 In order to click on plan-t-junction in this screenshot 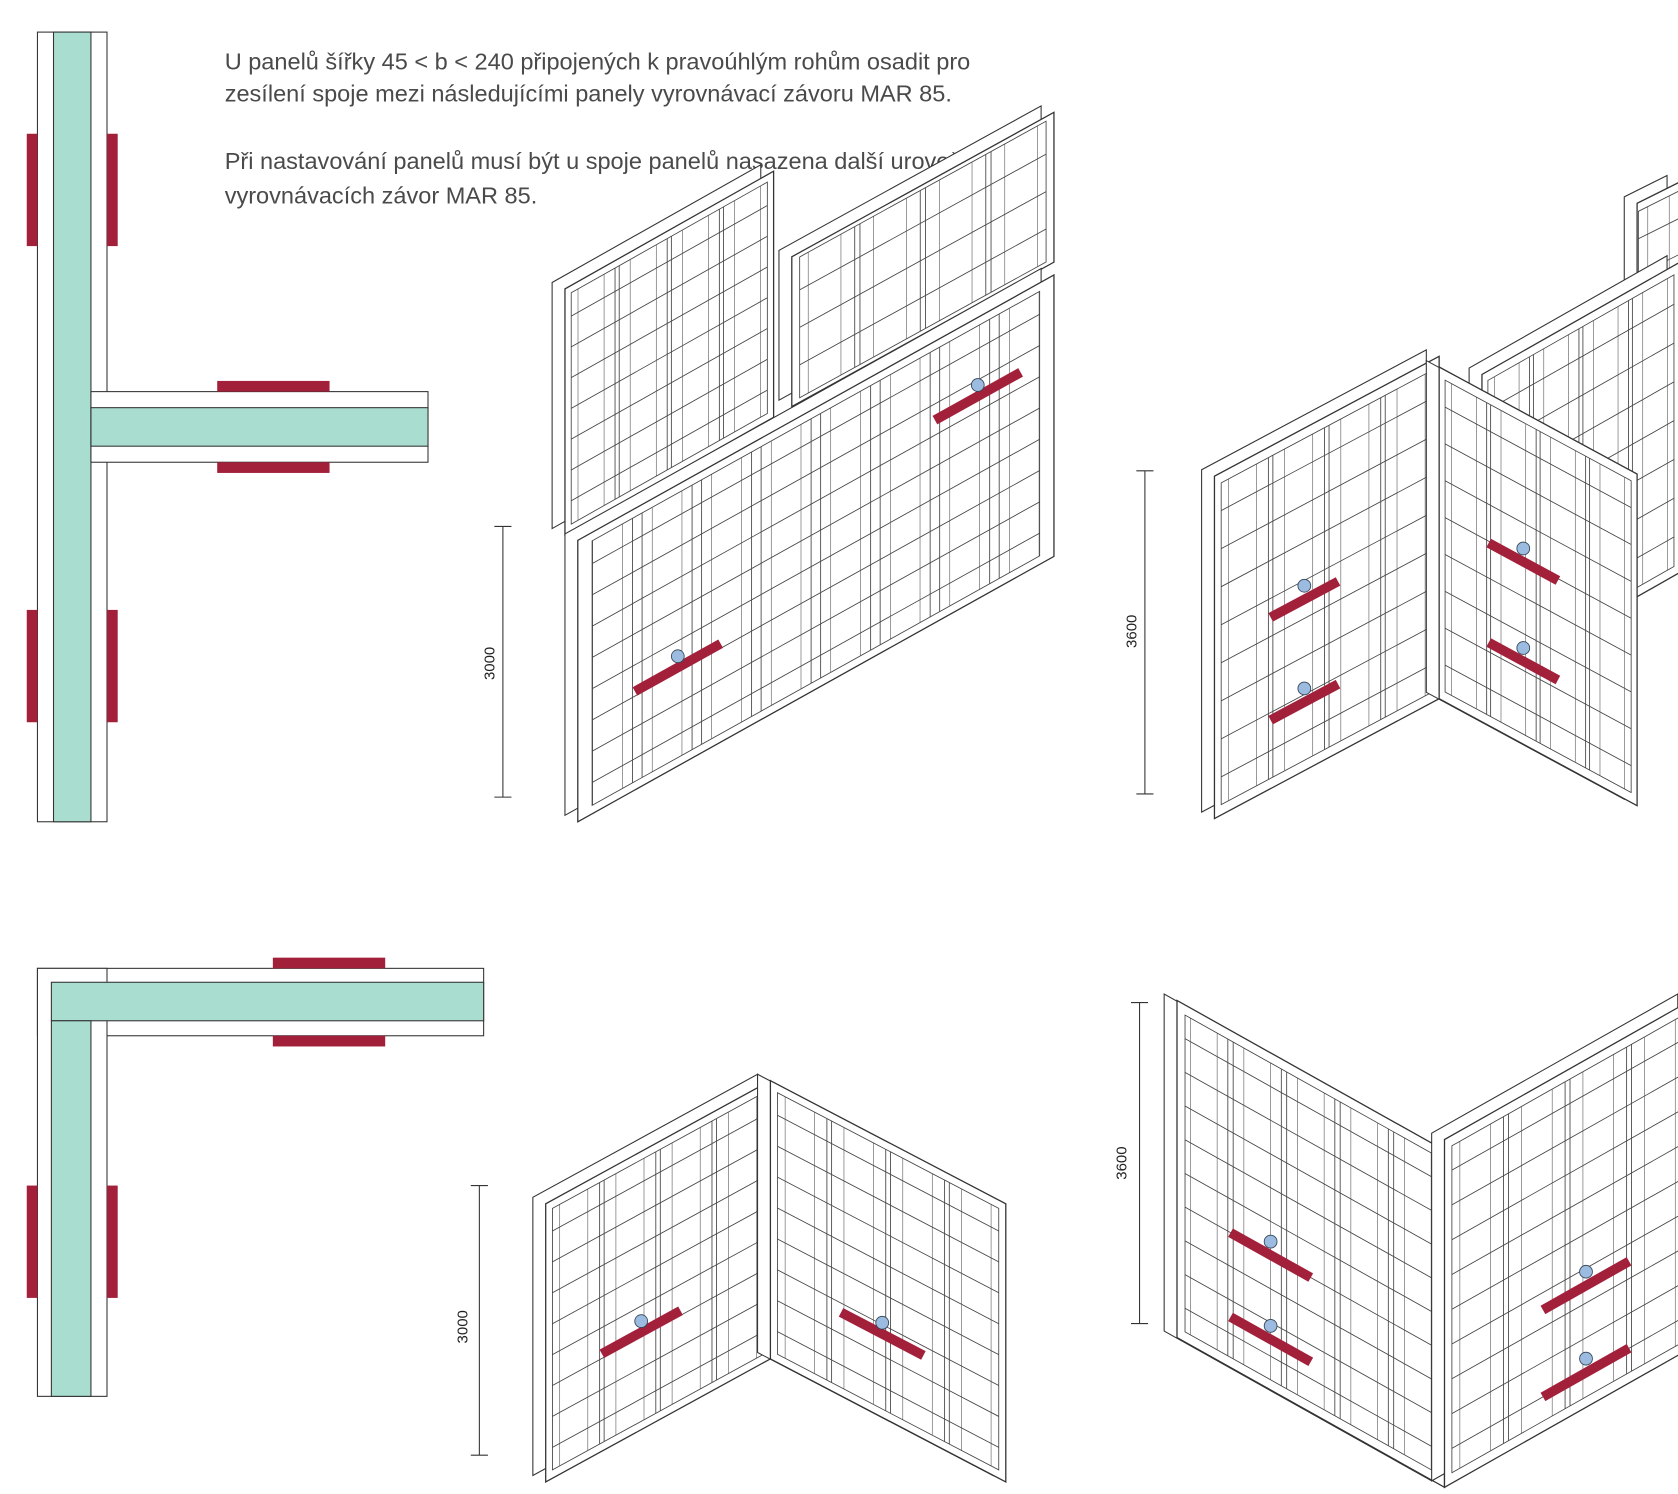, I will do `click(227, 427)`.